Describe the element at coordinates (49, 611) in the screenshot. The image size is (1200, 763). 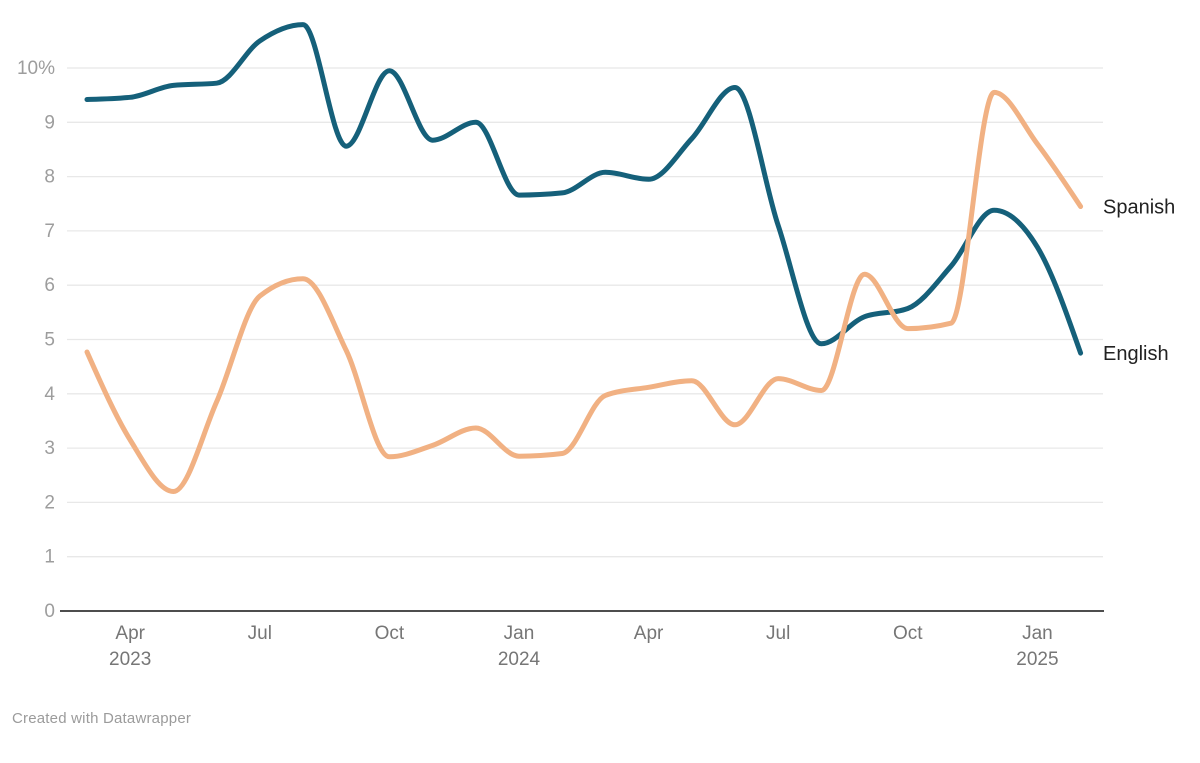
I see `y-tick-label: 0` at that location.